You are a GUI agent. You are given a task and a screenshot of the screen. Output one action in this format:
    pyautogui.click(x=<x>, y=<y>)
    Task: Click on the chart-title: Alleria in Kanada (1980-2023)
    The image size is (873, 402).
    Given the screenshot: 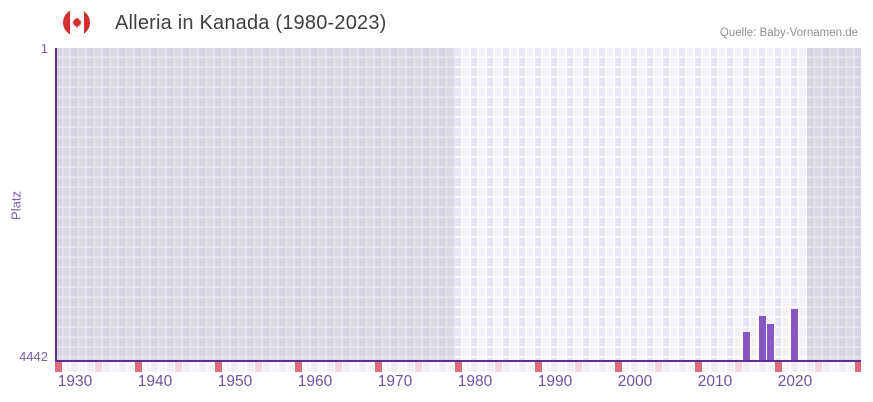 What is the action you would take?
    pyautogui.click(x=251, y=23)
    